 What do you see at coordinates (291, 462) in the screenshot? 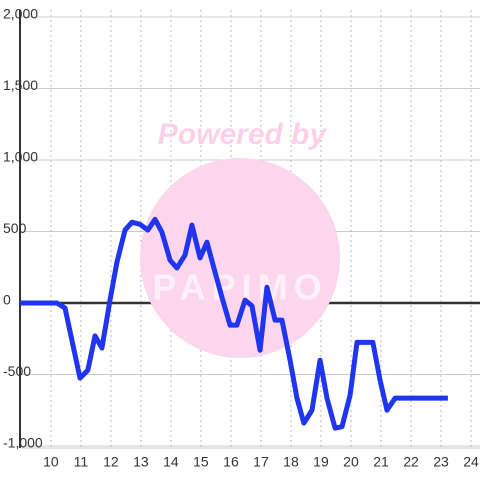
I see `x-tick-label: 18` at bounding box center [291, 462].